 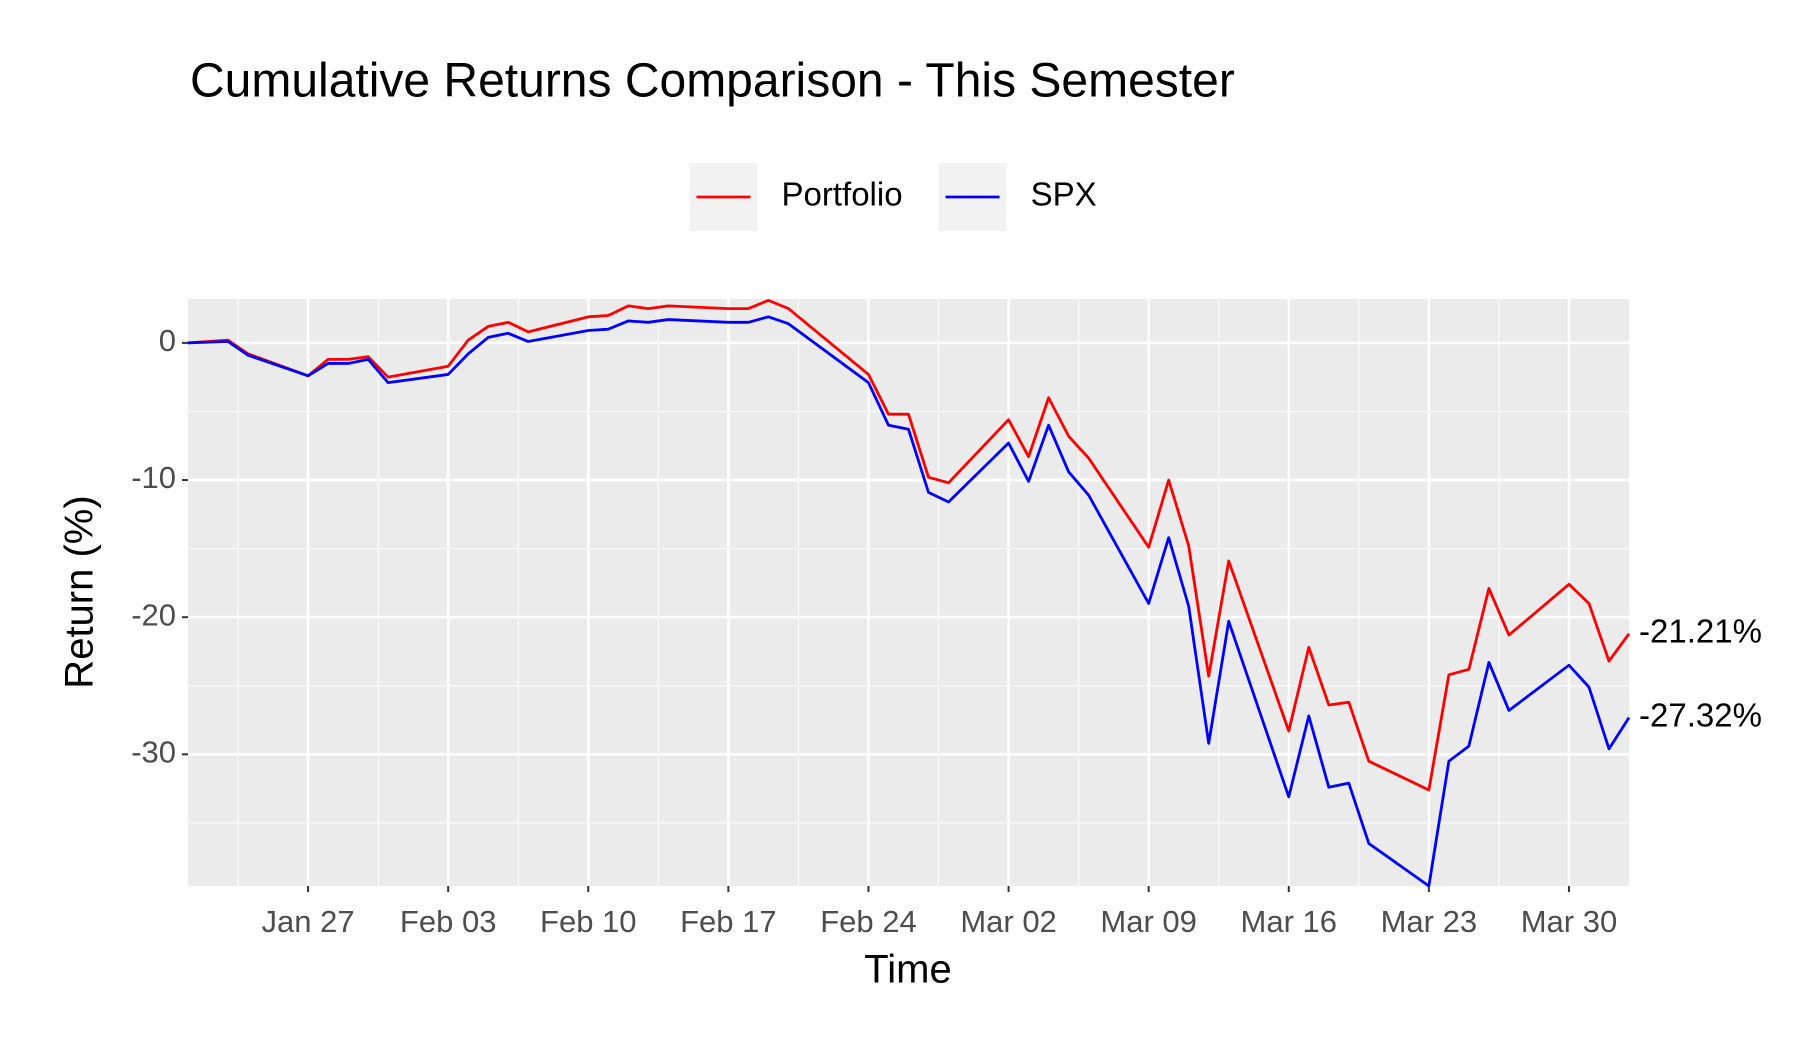 What do you see at coordinates (448, 921) in the screenshot?
I see `x-tick-label: Feb 03` at bounding box center [448, 921].